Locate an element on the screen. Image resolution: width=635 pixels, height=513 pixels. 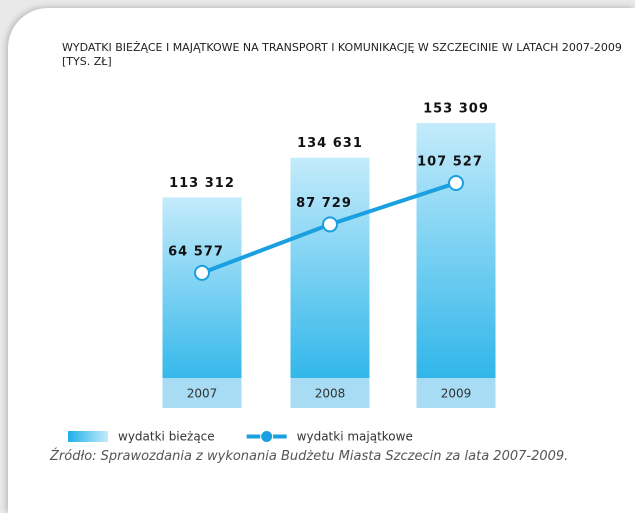
bar-value-label: 134 631 is located at coordinates (330, 143).